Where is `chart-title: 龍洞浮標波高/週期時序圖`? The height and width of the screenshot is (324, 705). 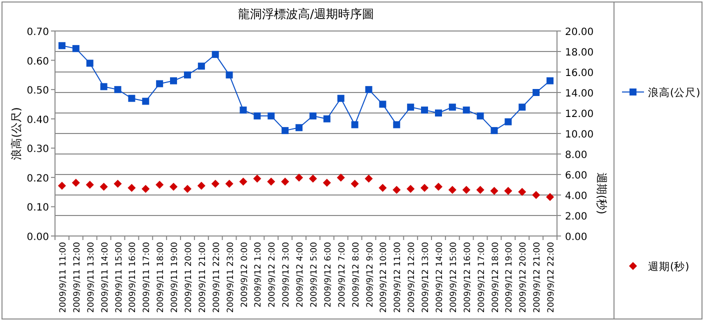
chart-title: 龍洞浮標波高/週期時序圖 is located at coordinates (306, 14).